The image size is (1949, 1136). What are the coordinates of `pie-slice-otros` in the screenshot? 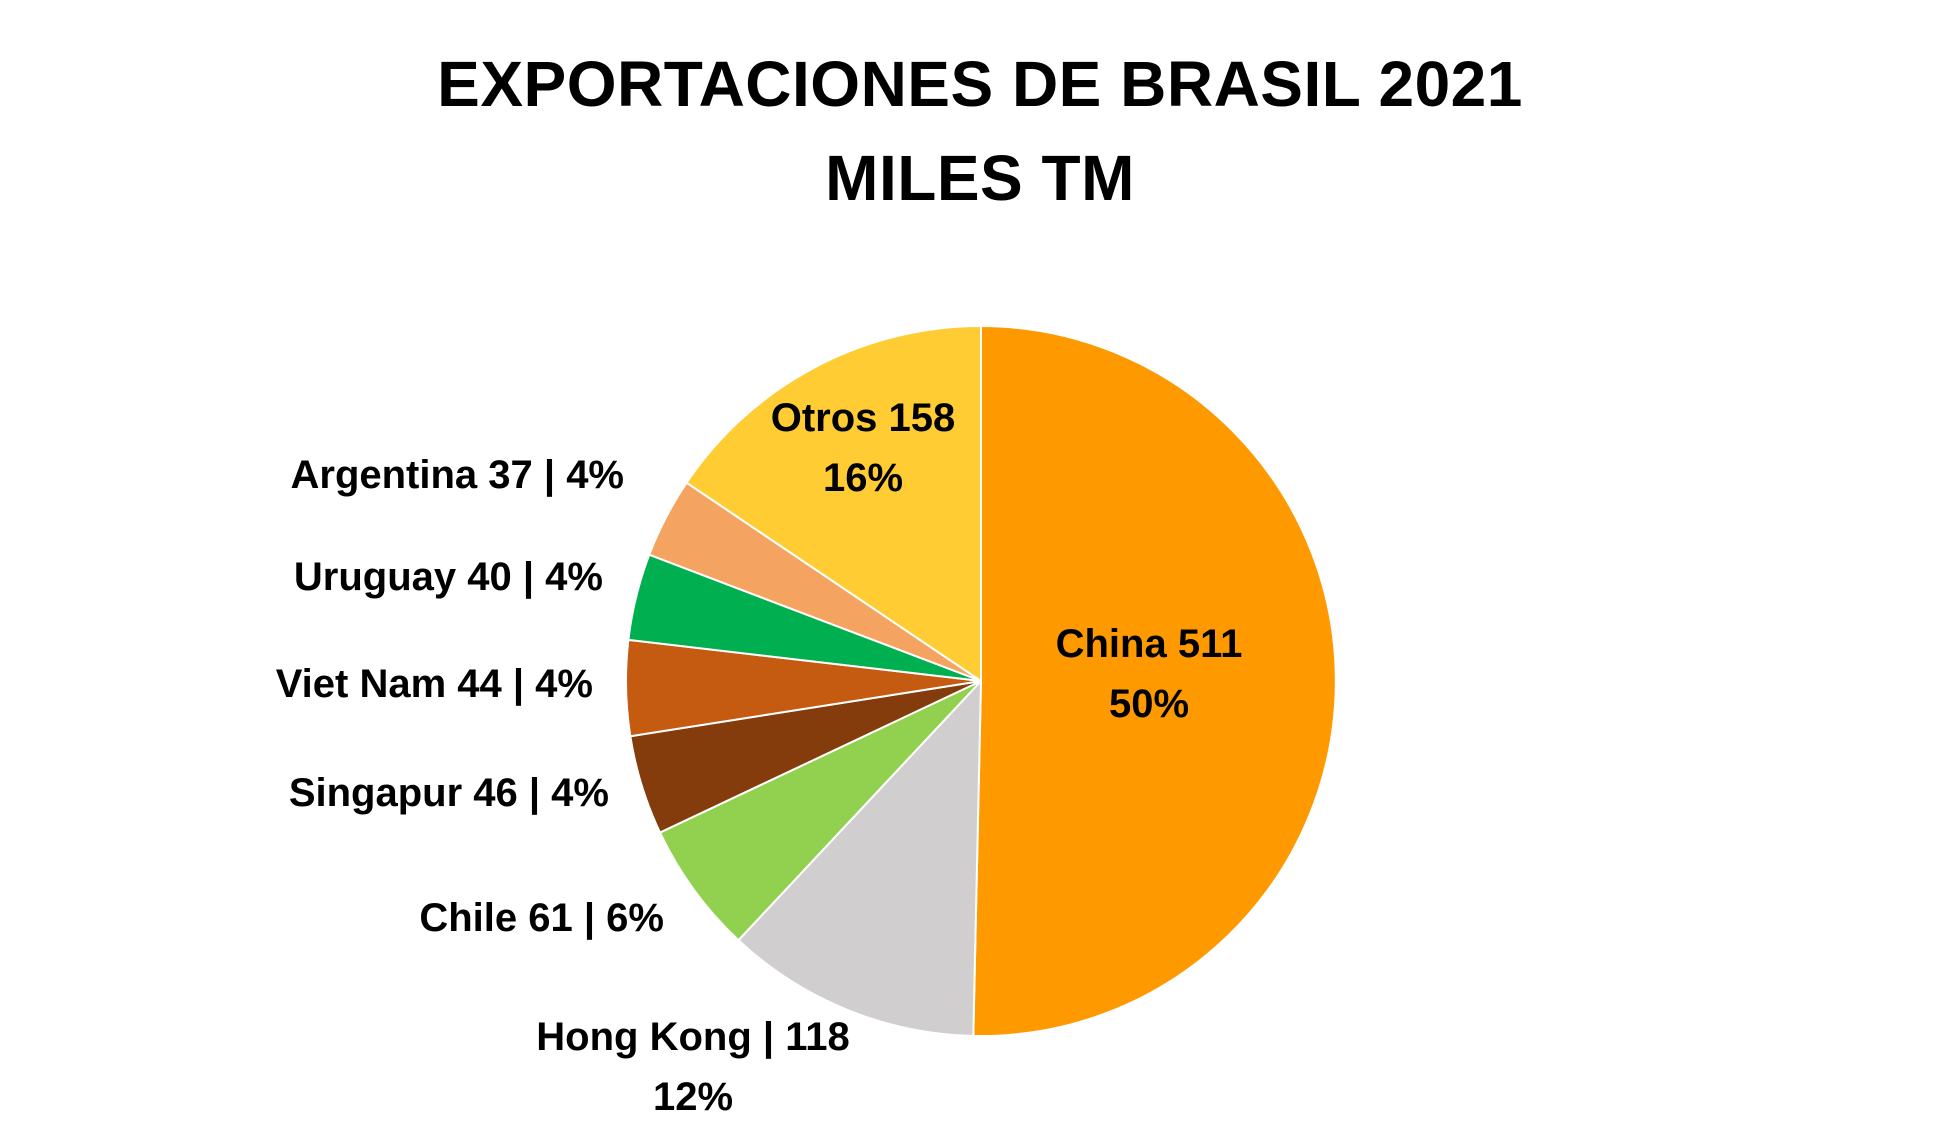 It's located at (833, 503).